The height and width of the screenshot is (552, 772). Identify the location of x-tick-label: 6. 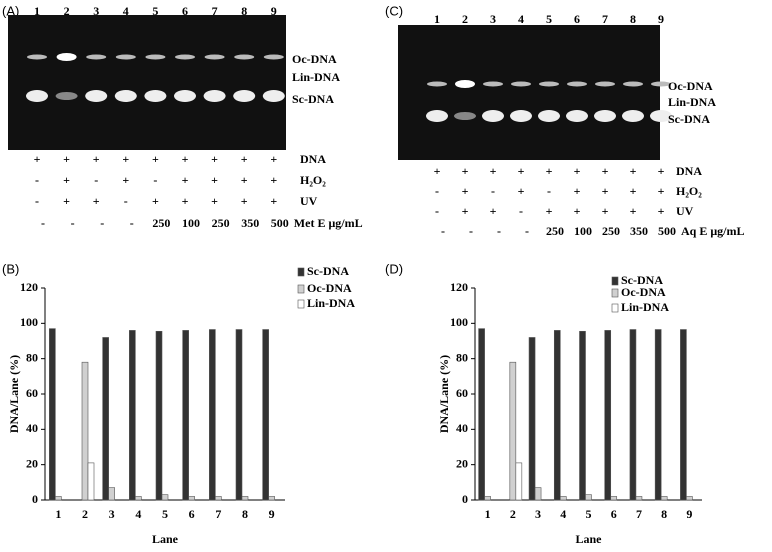
(192, 514).